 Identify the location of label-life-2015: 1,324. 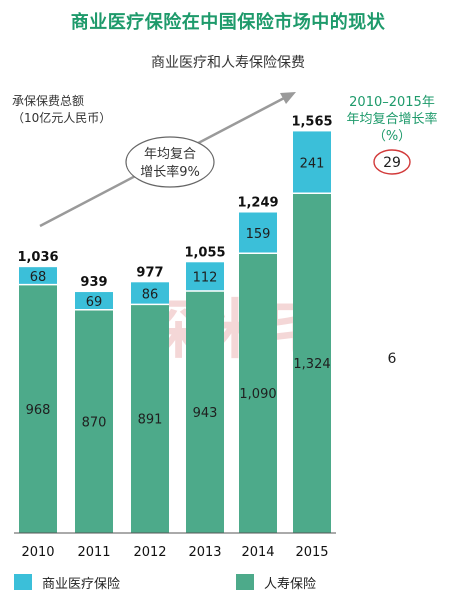
(311, 364).